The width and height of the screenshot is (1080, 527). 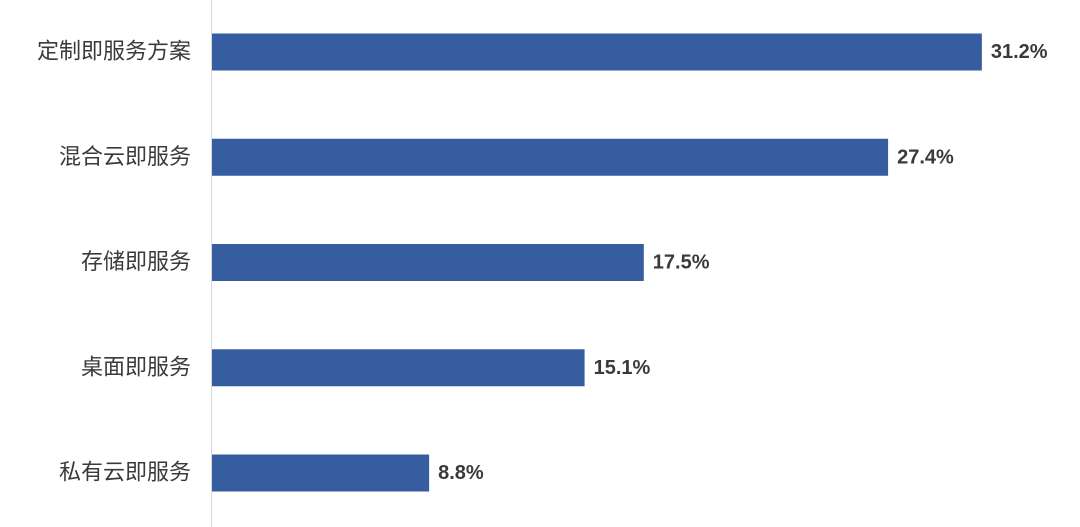 I want to click on value-label-5: 8.8%, so click(x=461, y=473).